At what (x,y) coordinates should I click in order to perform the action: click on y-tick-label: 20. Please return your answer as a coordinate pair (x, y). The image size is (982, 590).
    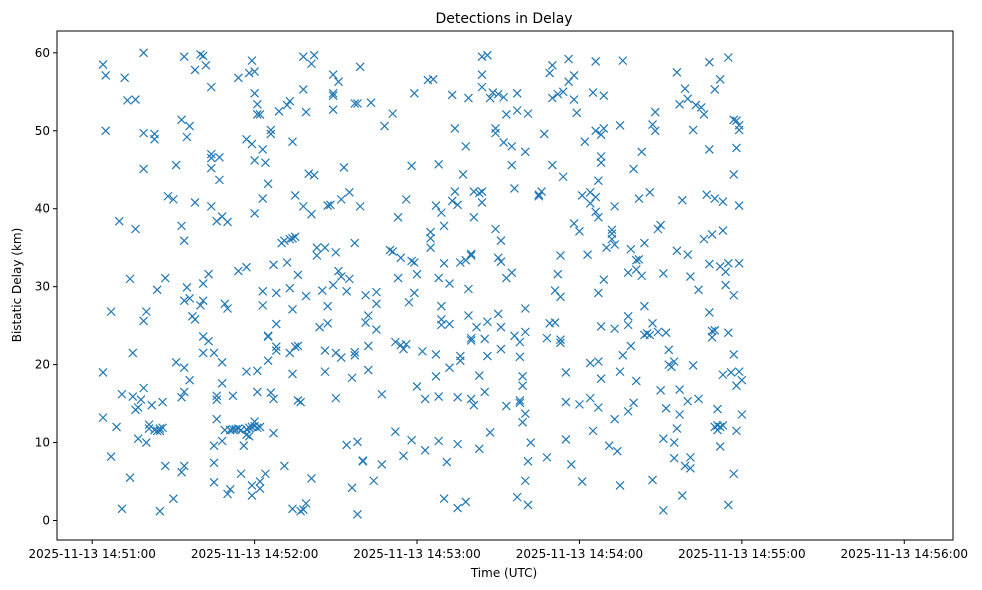
    Looking at the image, I should click on (42, 365).